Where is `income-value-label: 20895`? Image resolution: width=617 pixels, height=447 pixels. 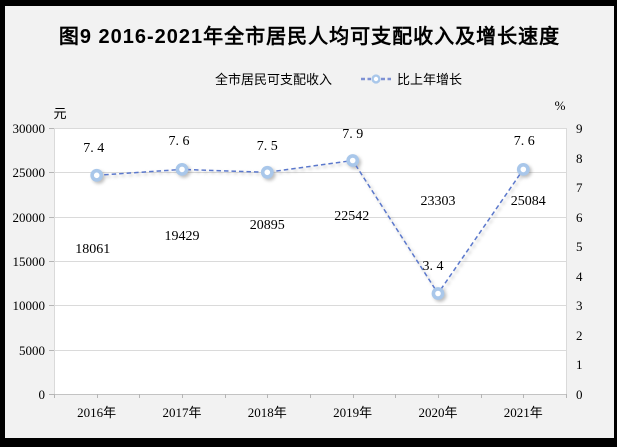
income-value-label: 20895 is located at coordinates (267, 225).